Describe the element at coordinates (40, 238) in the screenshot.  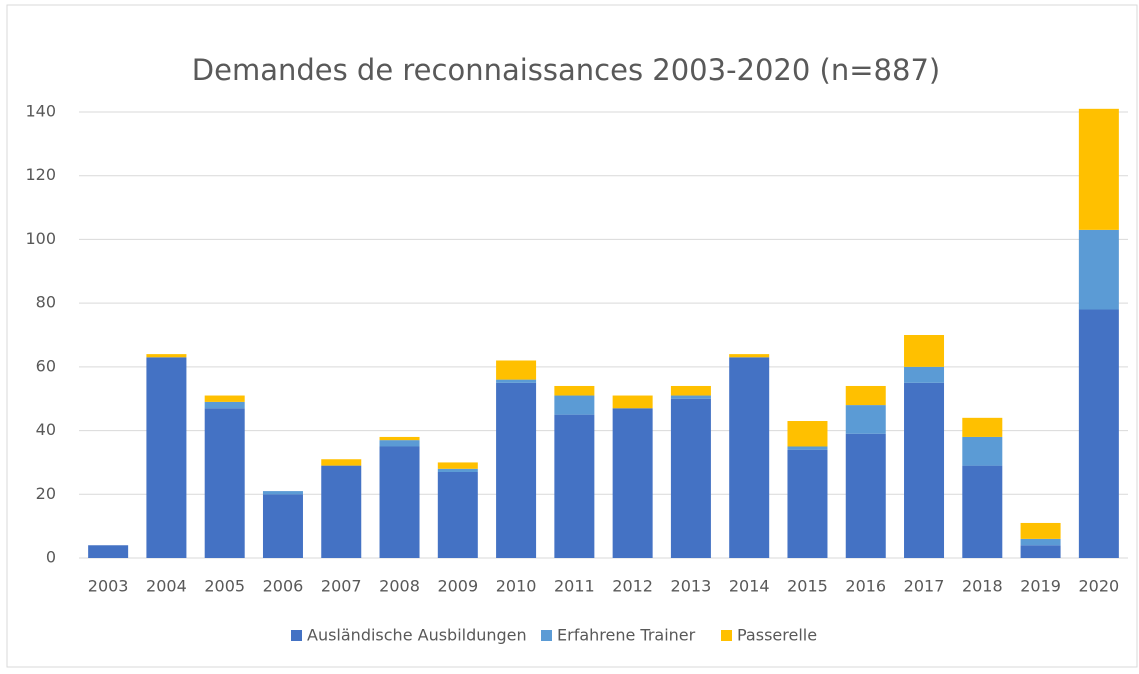
I see `y-tick-label: 100` at that location.